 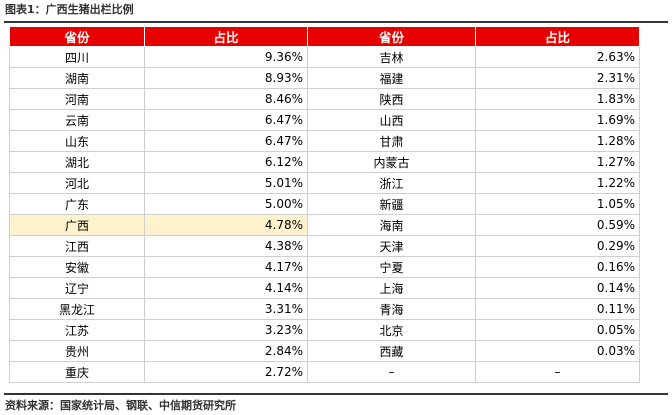 I want to click on province-cell: 湖南, so click(x=77, y=78).